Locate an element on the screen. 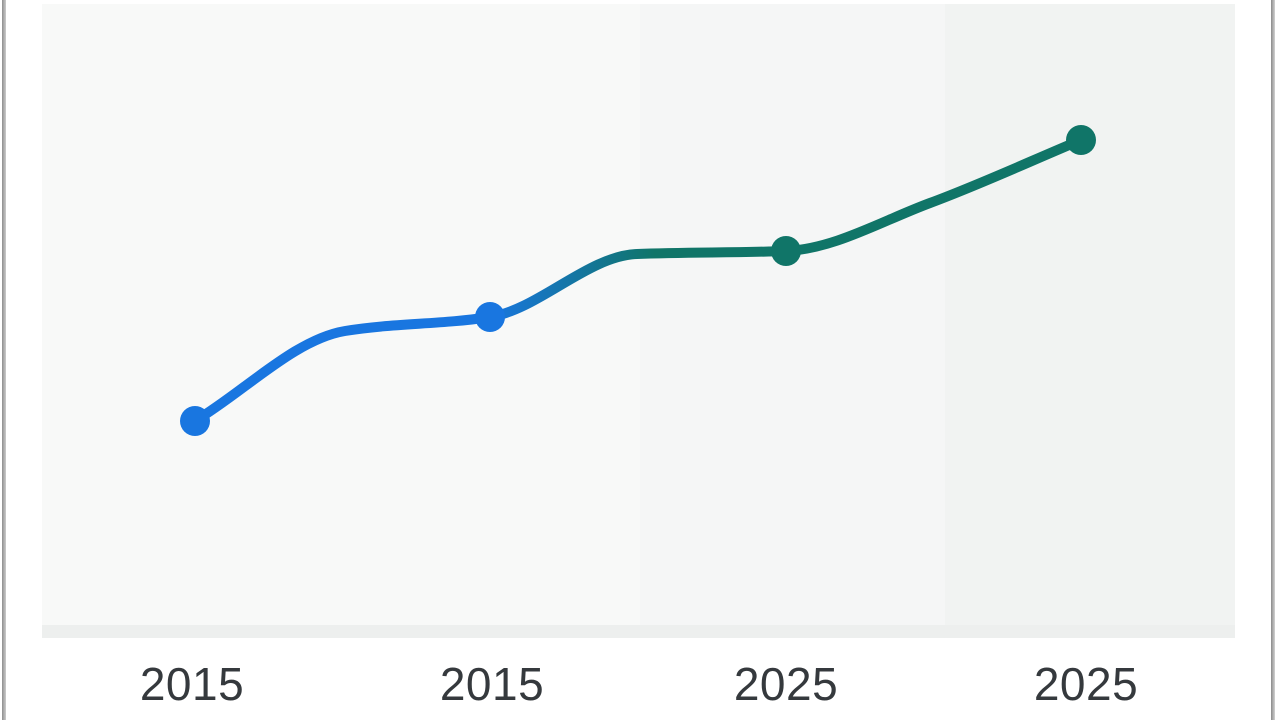 This screenshot has height=720, width=1280. screen-right-bezel is located at coordinates (1273, 360).